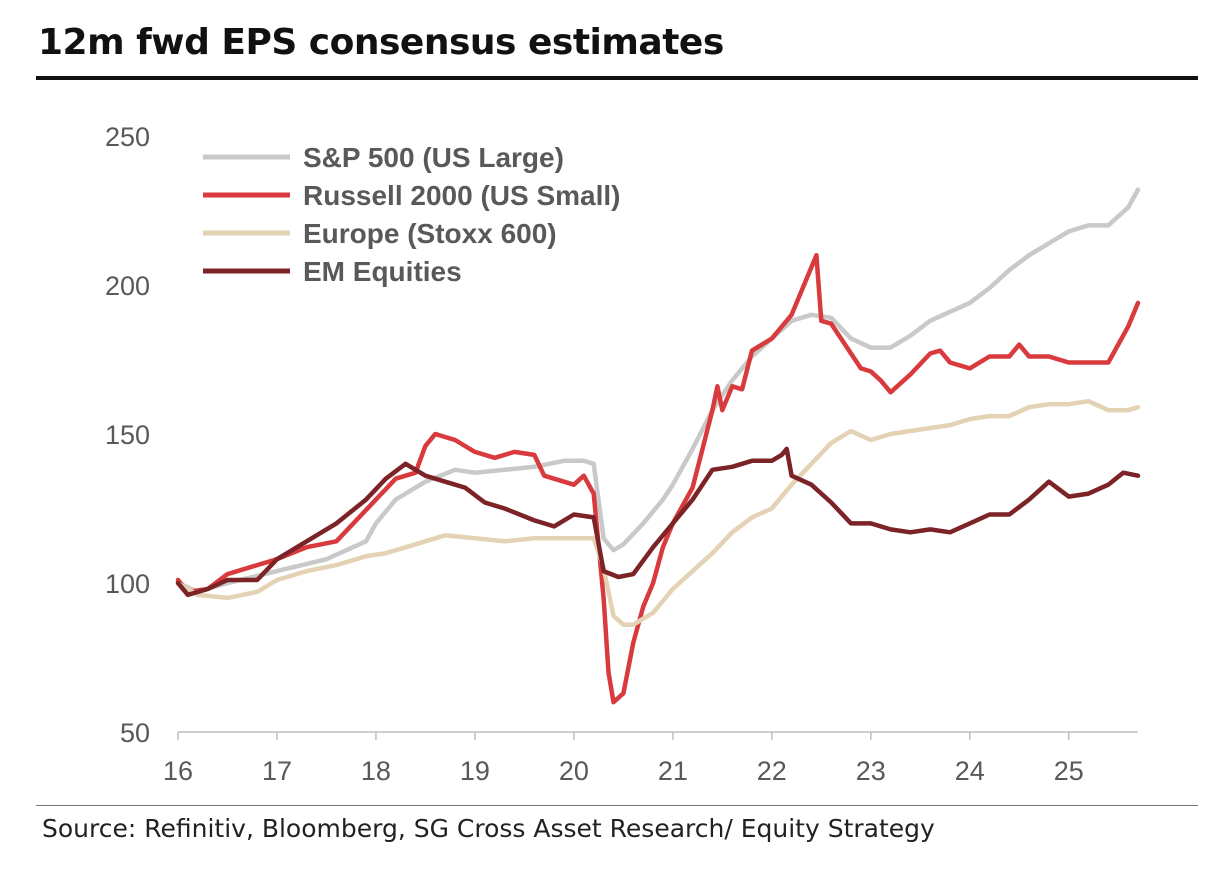 The image size is (1226, 876). Describe the element at coordinates (127, 286) in the screenshot. I see `y-tick-label: 200` at that location.